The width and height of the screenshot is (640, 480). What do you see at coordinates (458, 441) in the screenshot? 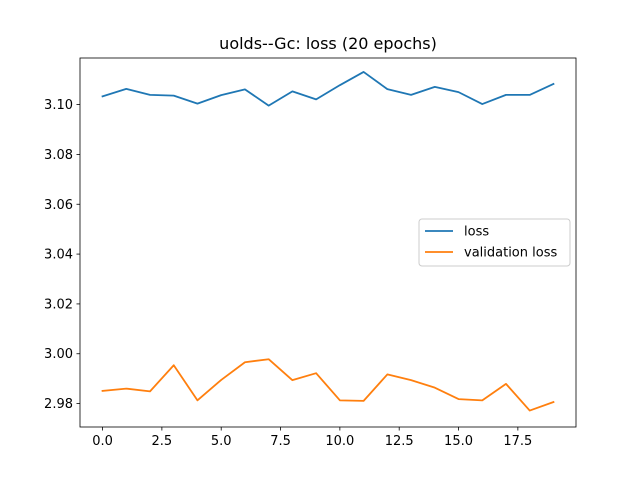
I see `x-tick-label: 15.0` at bounding box center [458, 441].